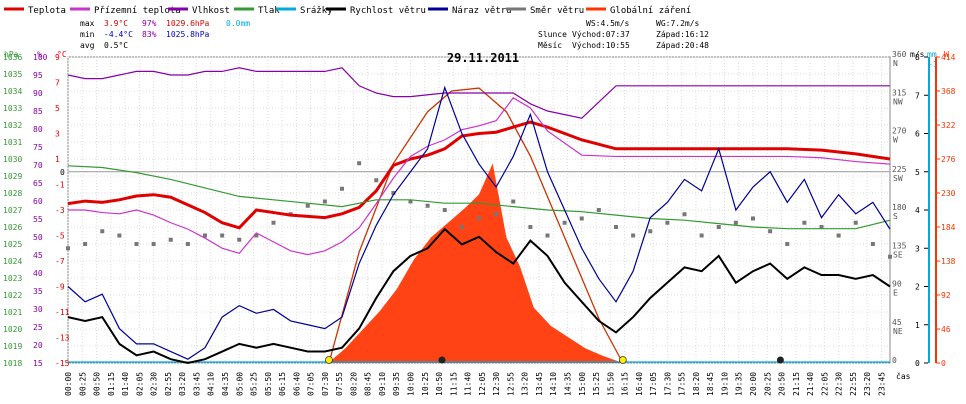 This screenshot has height=404, width=966. Describe the element at coordinates (895, 293) in the screenshot. I see `y-tick-dir-name: E` at that location.